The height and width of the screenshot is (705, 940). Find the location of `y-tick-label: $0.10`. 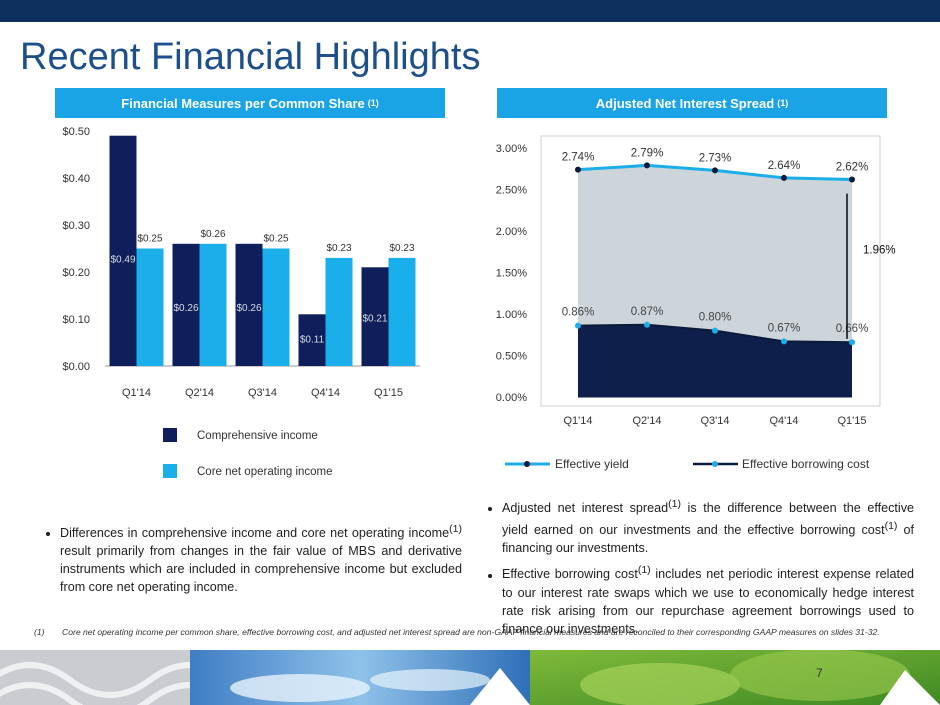

y-tick-label: $0.10 is located at coordinates (76, 320).